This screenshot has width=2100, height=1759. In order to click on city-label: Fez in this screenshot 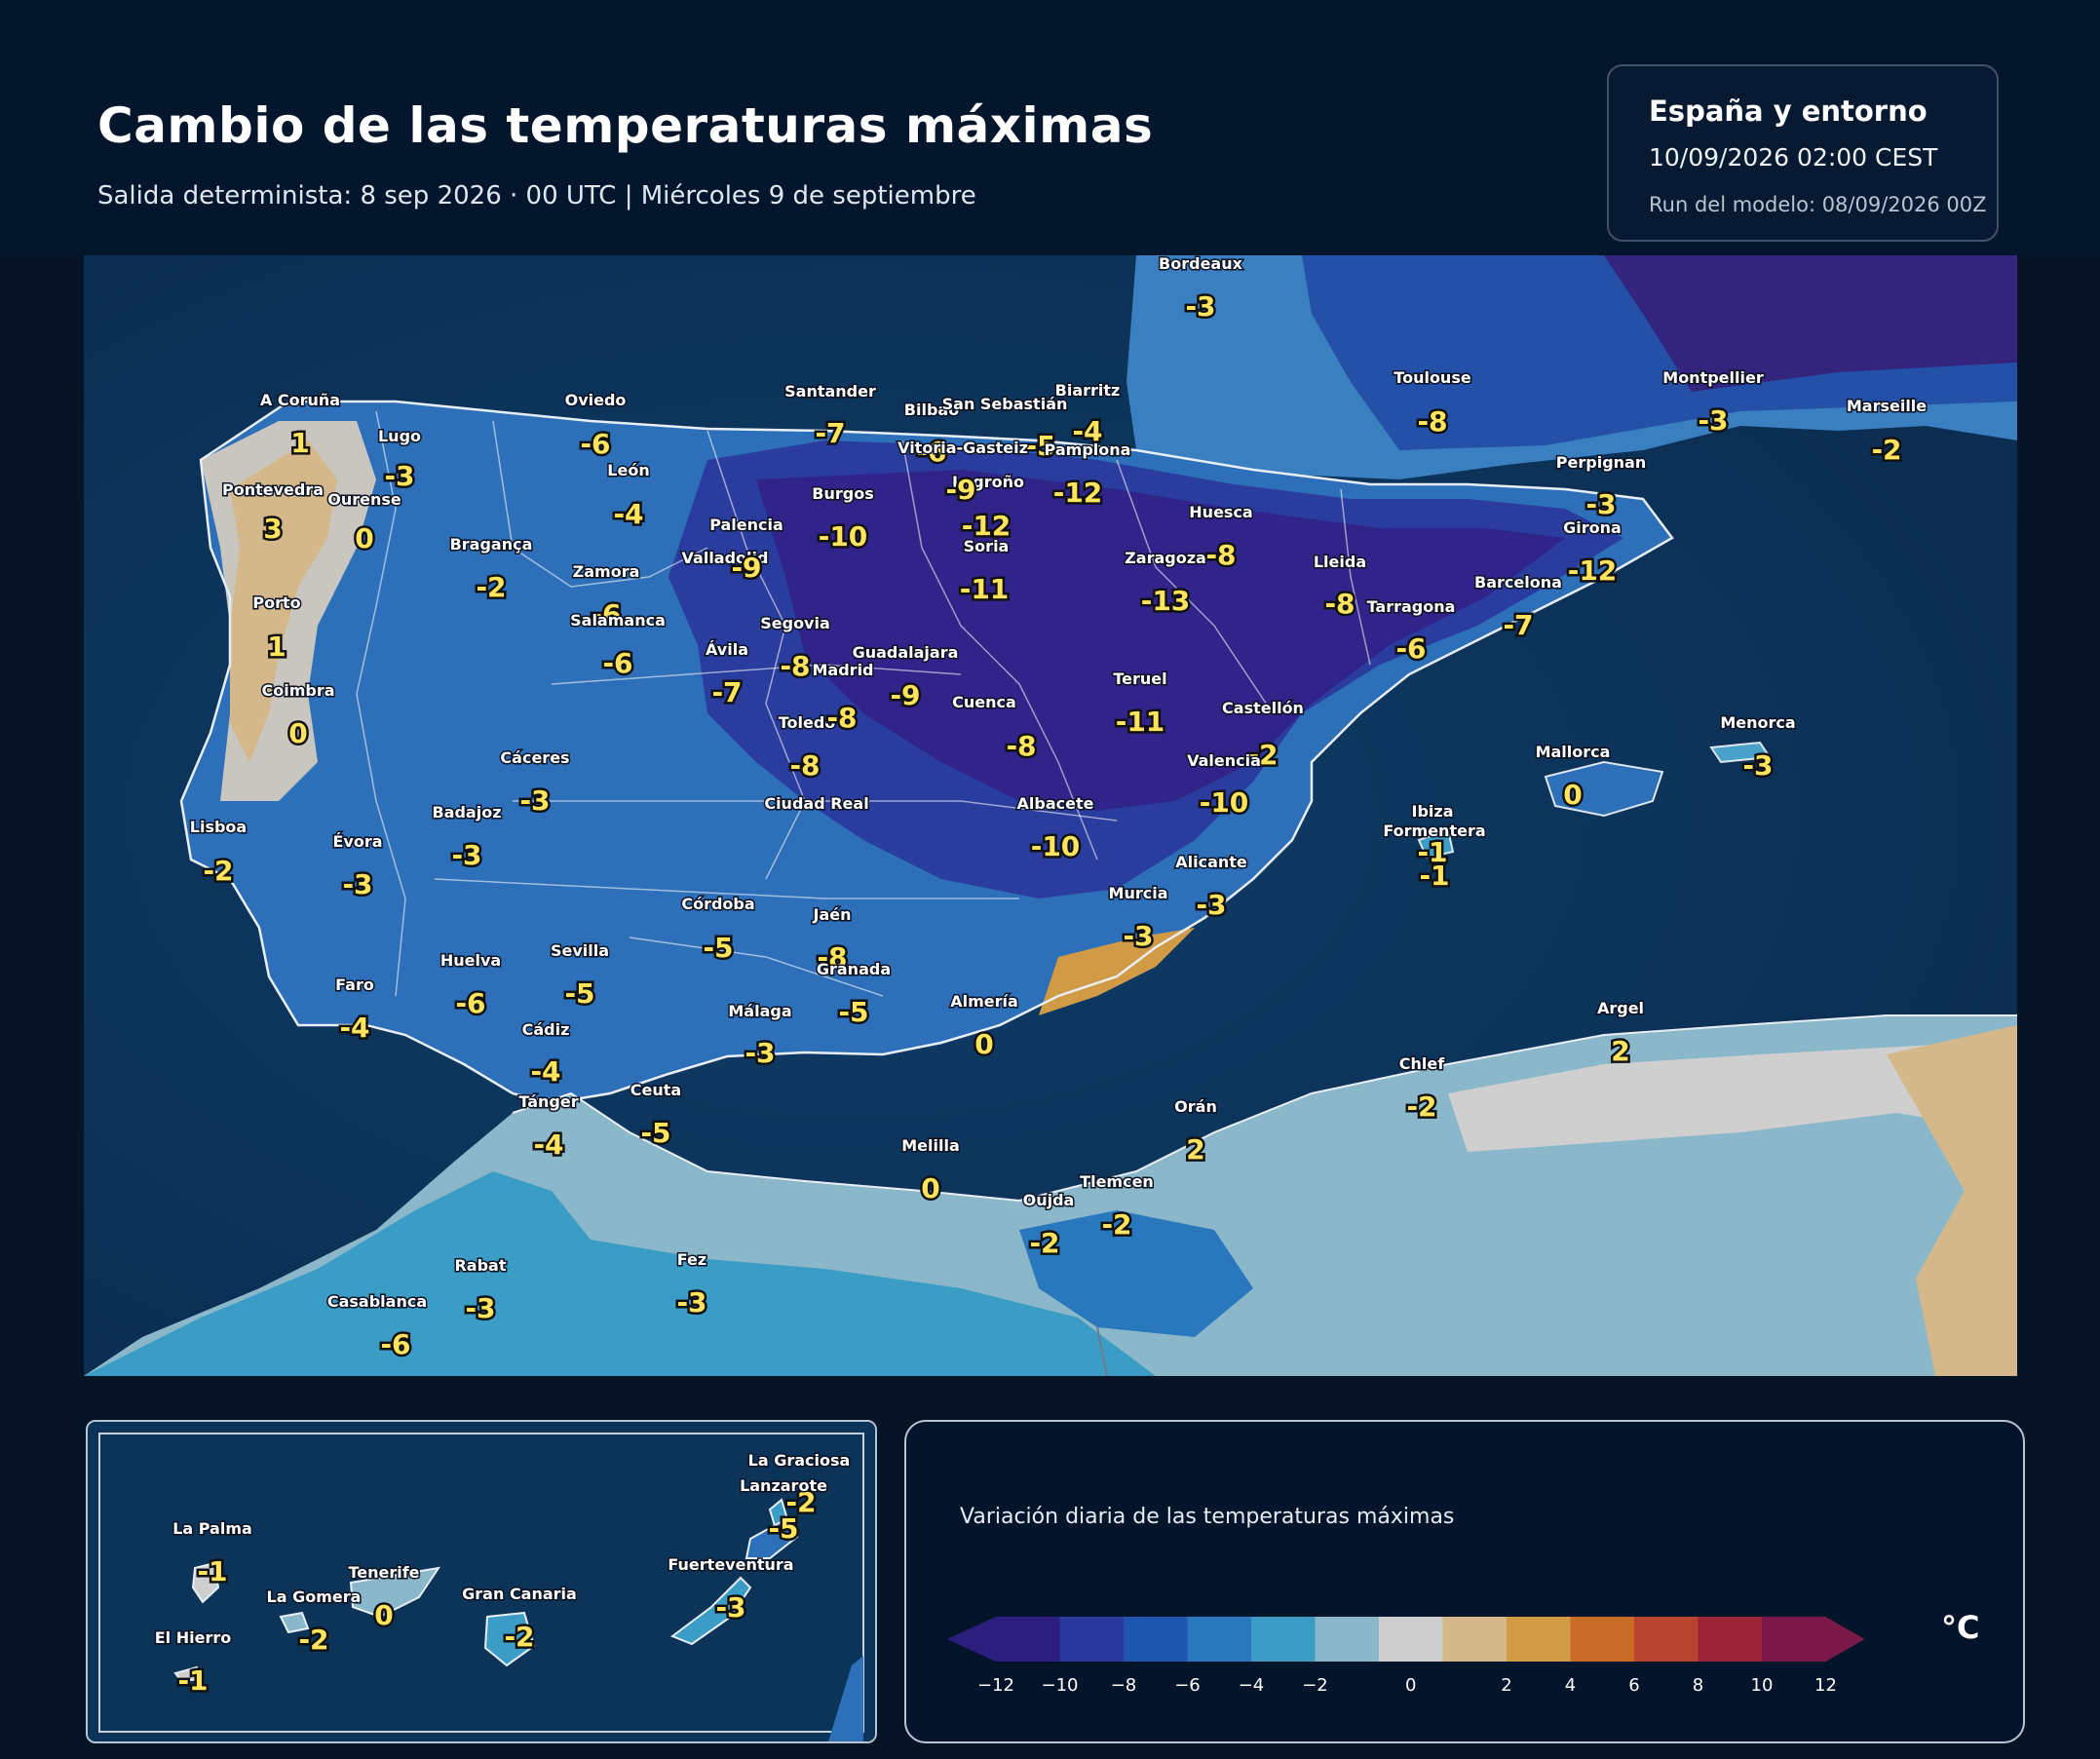, I will do `click(691, 1260)`.